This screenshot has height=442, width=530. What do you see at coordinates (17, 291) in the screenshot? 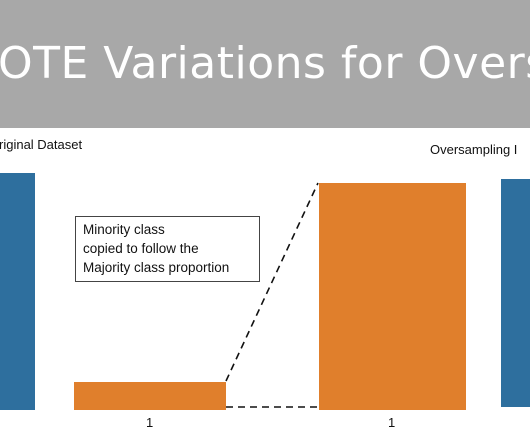
I see `original-majority-bar` at bounding box center [17, 291].